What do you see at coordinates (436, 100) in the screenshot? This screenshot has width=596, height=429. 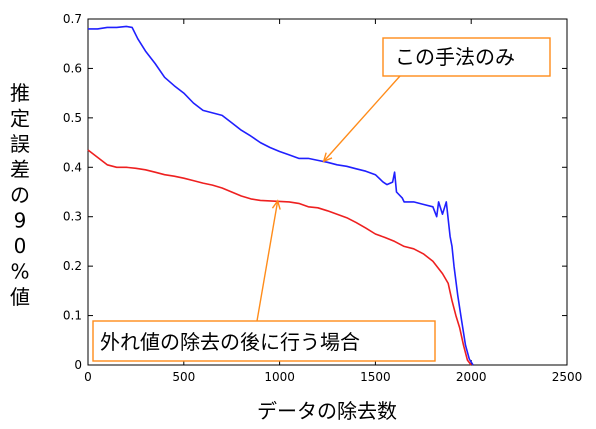 I see `annotation-0: この手法のみ` at bounding box center [436, 100].